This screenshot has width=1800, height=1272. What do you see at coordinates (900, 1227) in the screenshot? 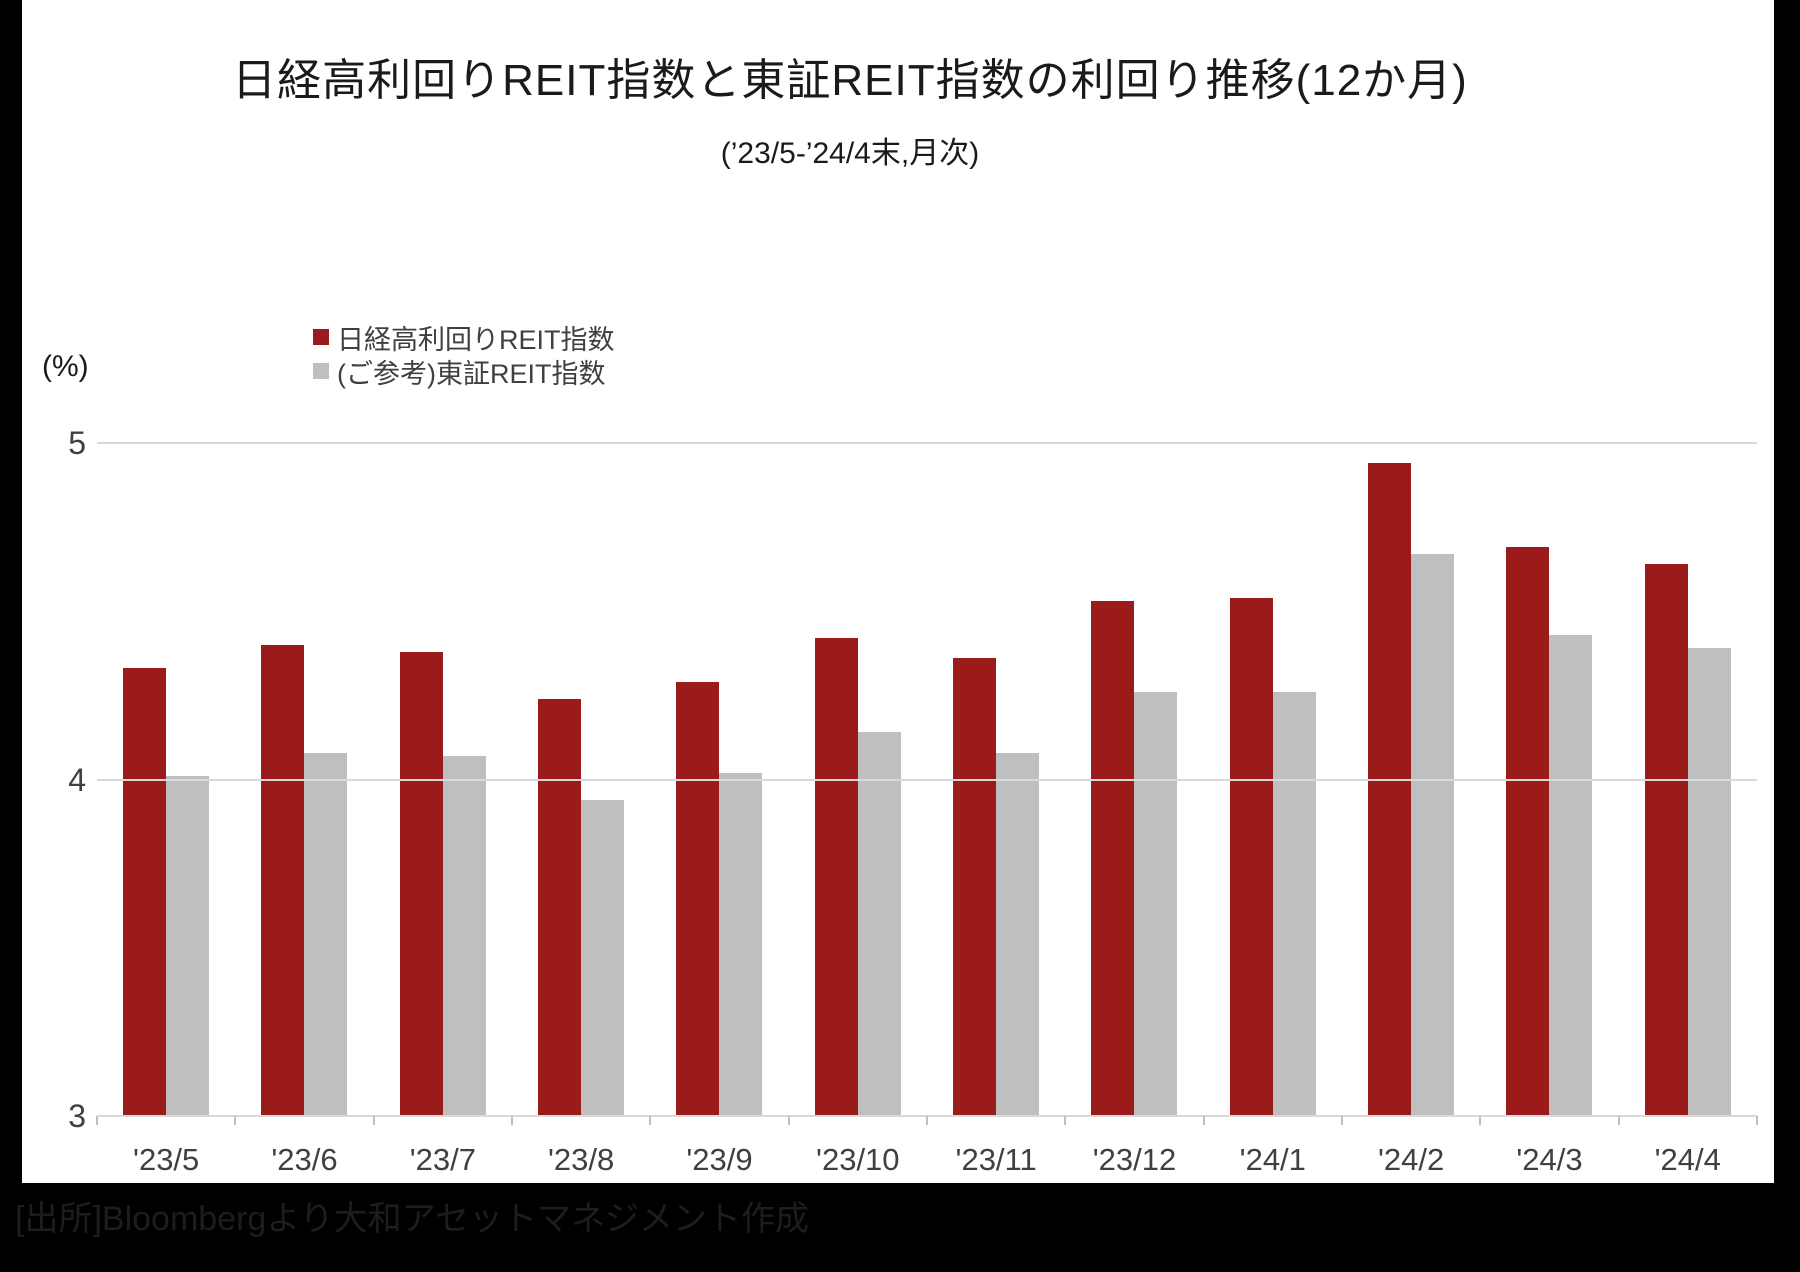
I see `source-bar: [出所]Bloombergより大和アセットマネジメント作成` at bounding box center [900, 1227].